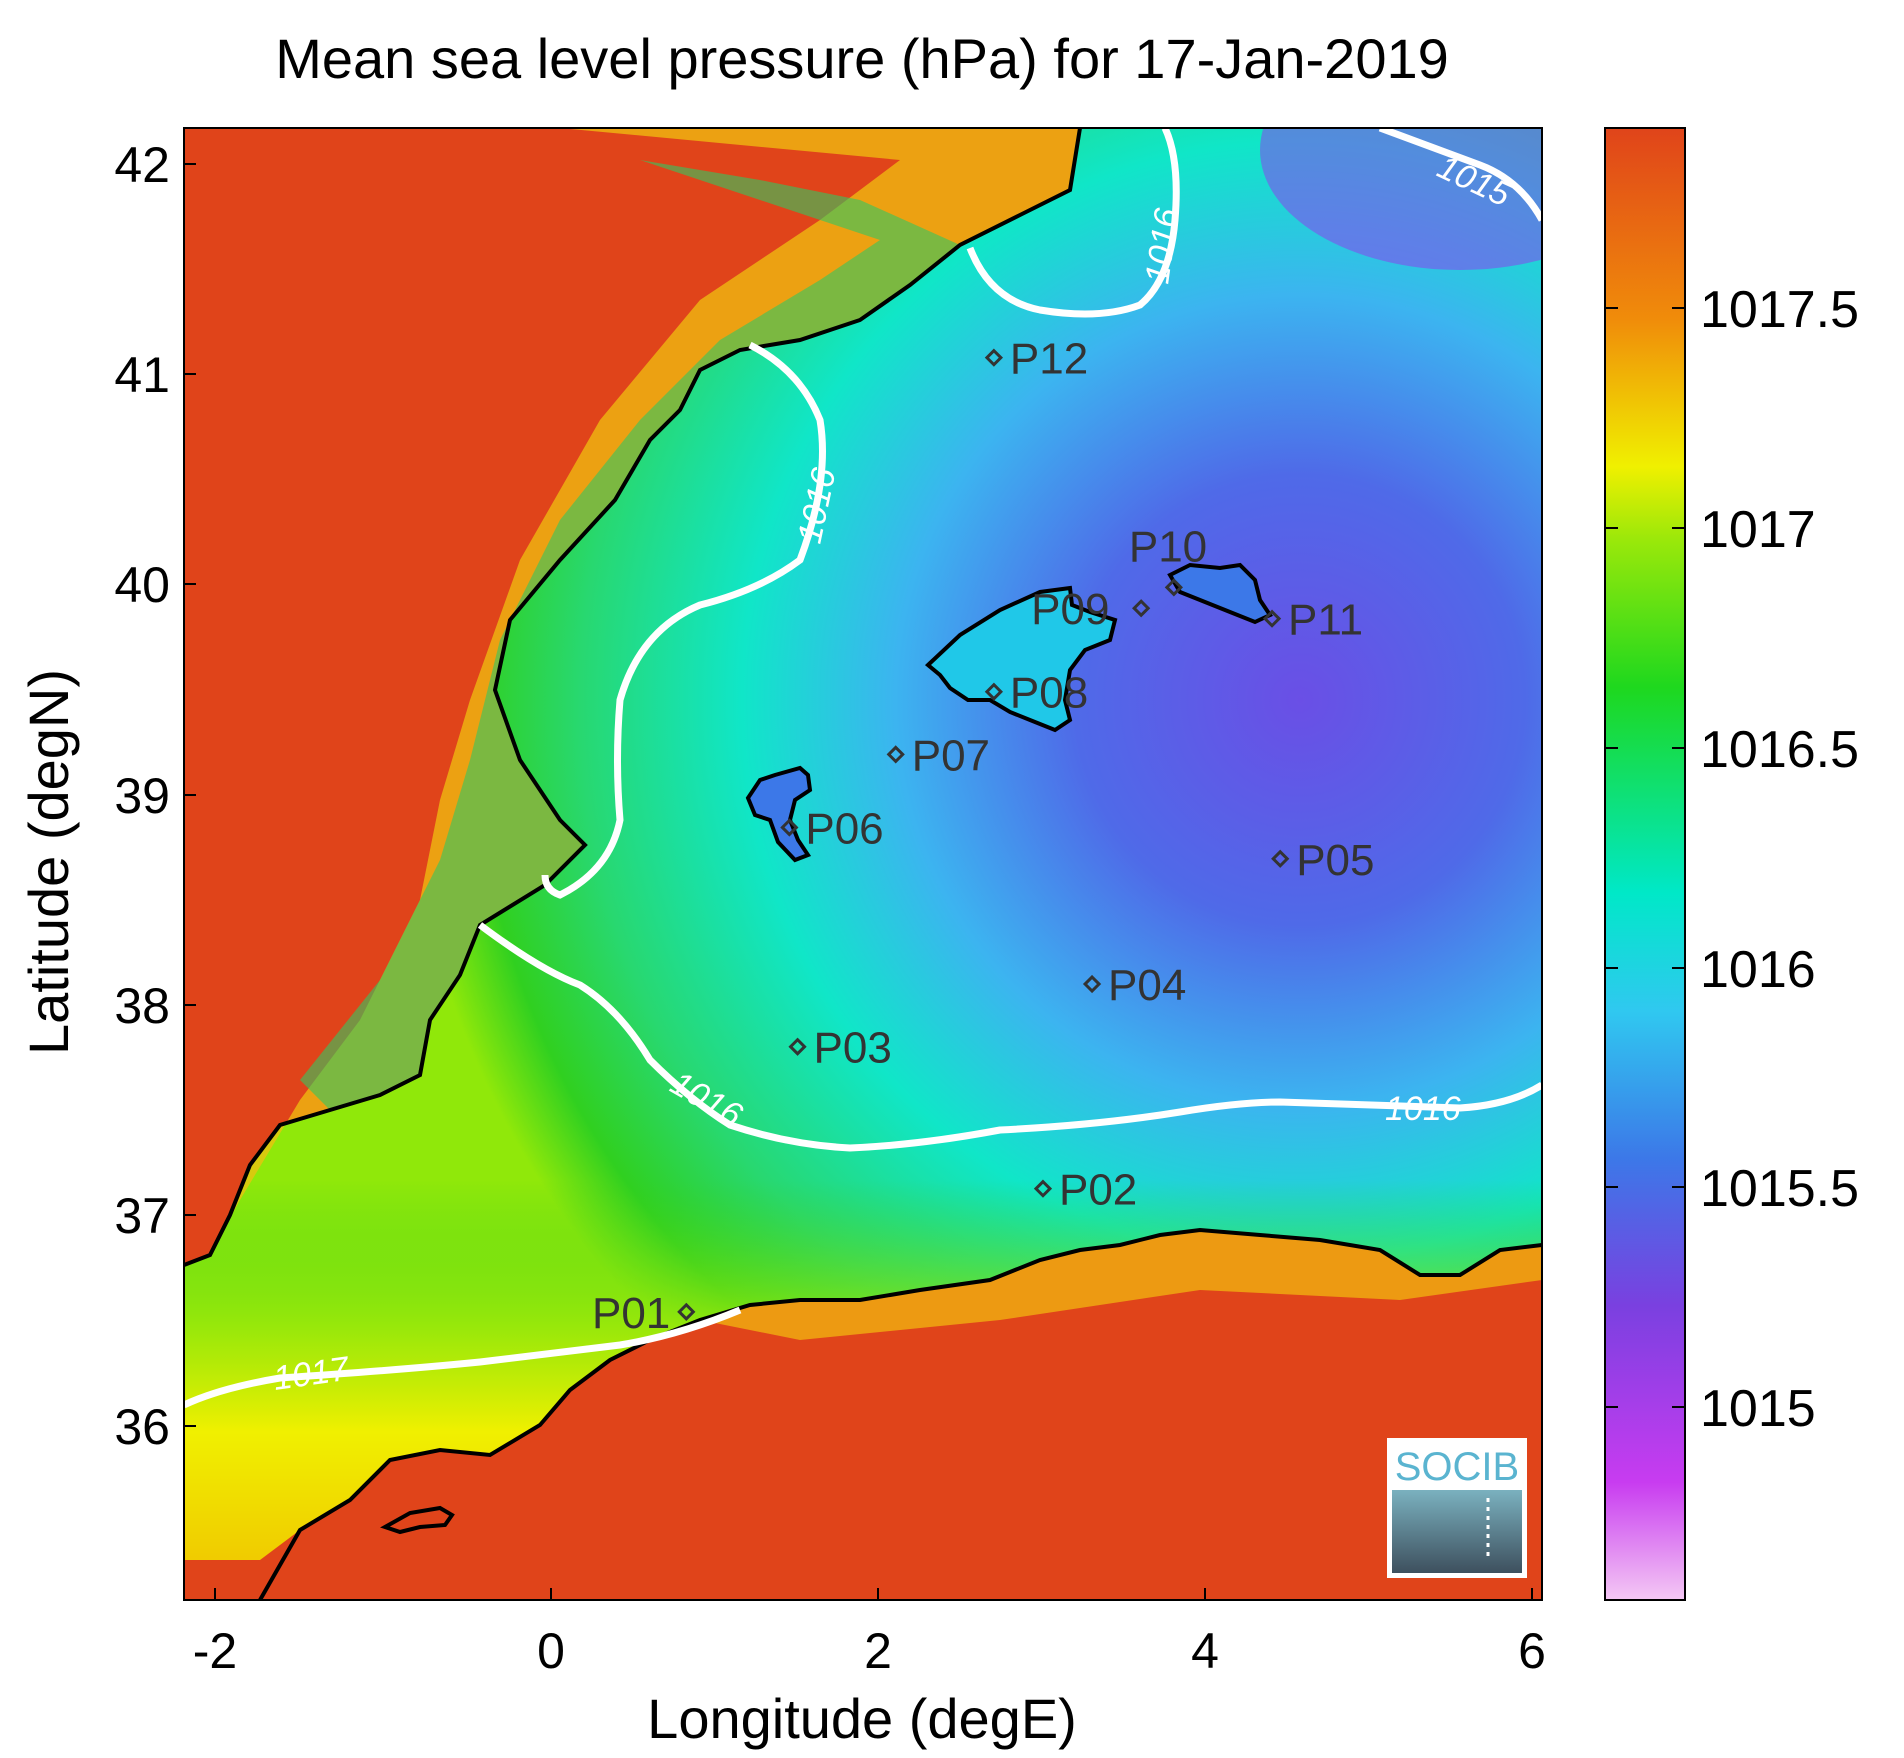  I want to click on colorbar-gradient, so click(1645, 864).